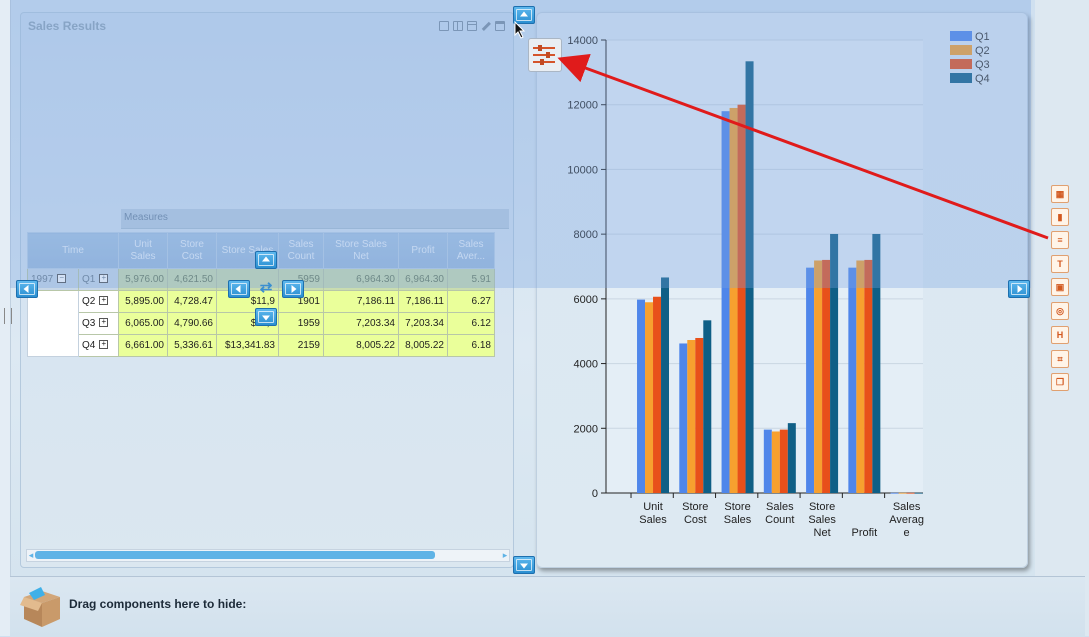 The width and height of the screenshot is (1089, 637). What do you see at coordinates (361, 250) in the screenshot?
I see `column-header: Store Sales Net` at bounding box center [361, 250].